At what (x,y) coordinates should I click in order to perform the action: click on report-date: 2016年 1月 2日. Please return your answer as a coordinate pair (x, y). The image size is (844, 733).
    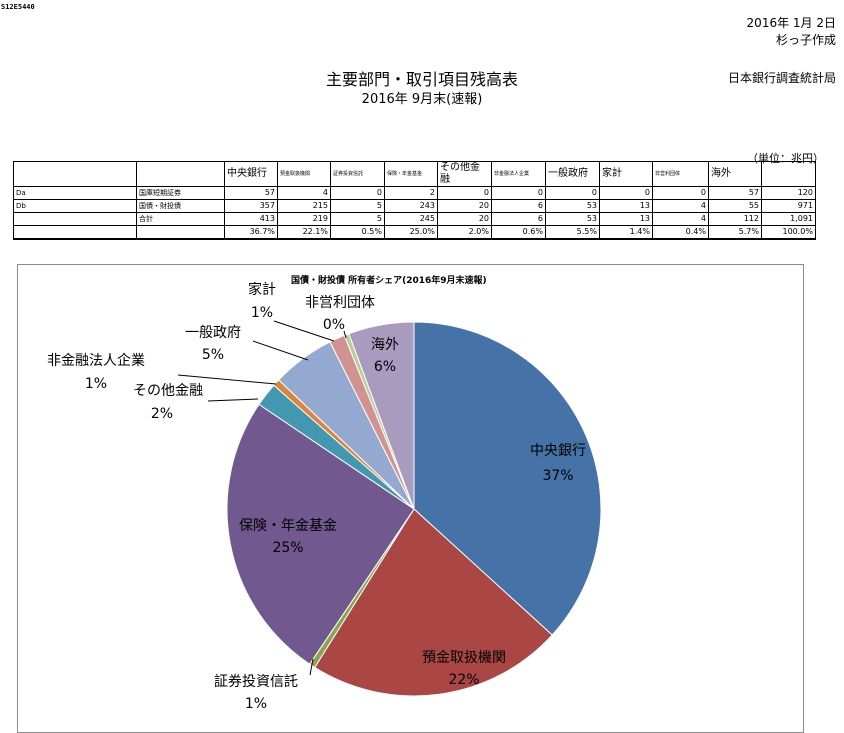
    Looking at the image, I should click on (791, 23).